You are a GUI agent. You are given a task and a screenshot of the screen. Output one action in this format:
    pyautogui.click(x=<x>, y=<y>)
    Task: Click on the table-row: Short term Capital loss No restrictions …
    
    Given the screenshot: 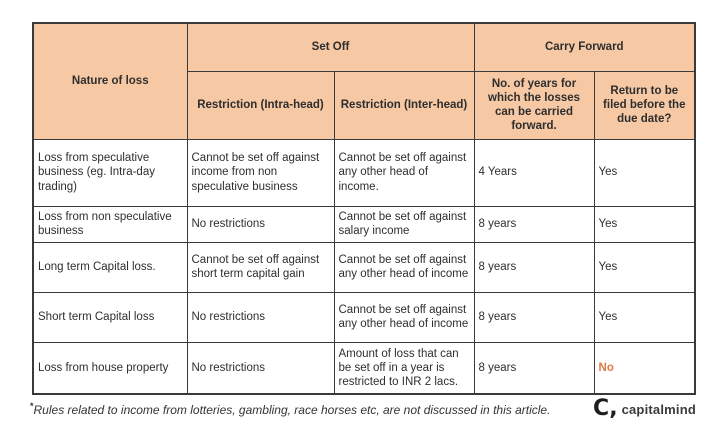 What is the action you would take?
    pyautogui.click(x=364, y=317)
    